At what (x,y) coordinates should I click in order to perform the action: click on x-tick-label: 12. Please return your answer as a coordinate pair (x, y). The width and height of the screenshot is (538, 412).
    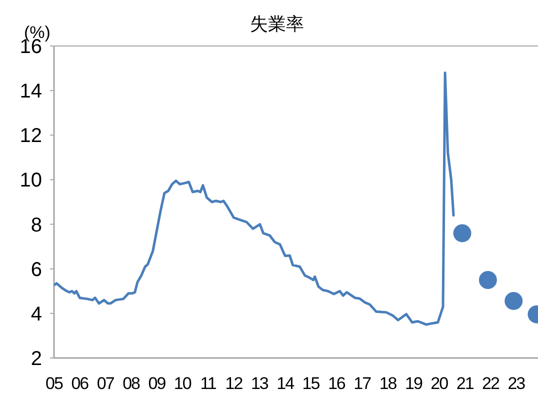
    Looking at the image, I should click on (234, 383).